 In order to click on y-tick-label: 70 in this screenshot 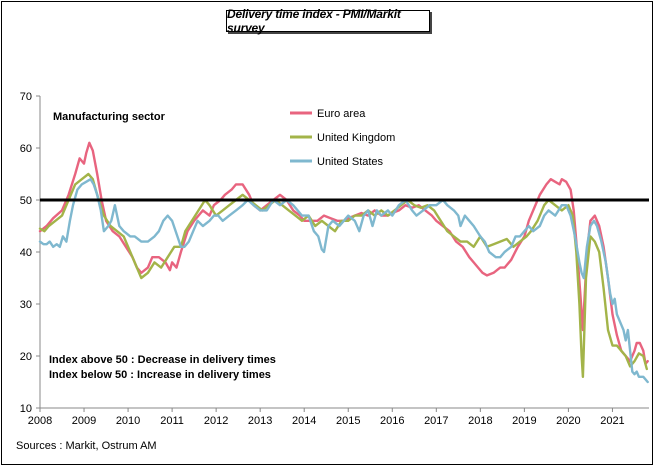, I will do `click(26, 97)`.